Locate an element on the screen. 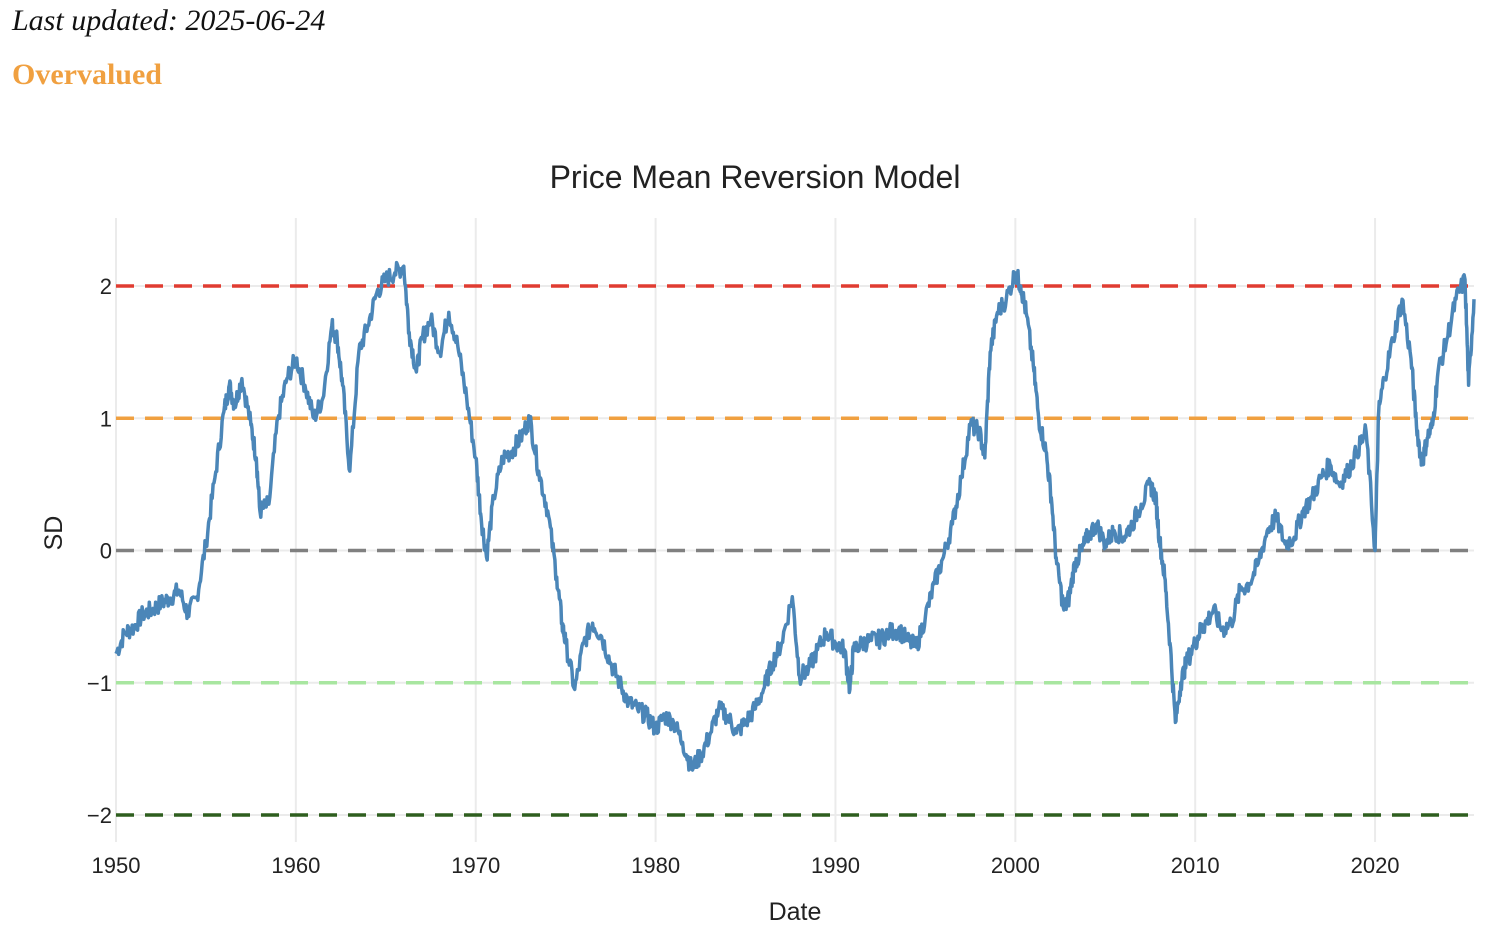 The height and width of the screenshot is (938, 1498). y-tick-label: 0 is located at coordinates (106, 551).